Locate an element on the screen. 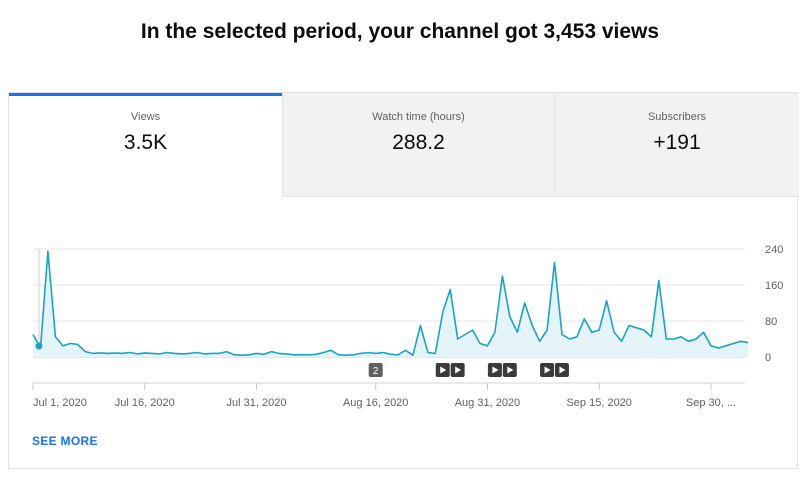  tab-watch-time: Watch time (hours) 288.2 is located at coordinates (418, 145).